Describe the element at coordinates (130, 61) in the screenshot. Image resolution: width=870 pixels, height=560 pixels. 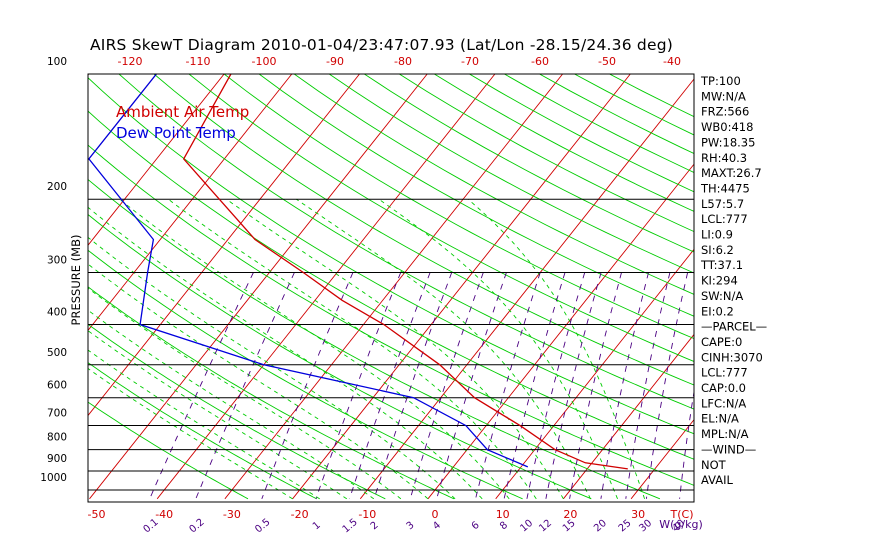
I see `top-temp-tick-label: -120` at that location.